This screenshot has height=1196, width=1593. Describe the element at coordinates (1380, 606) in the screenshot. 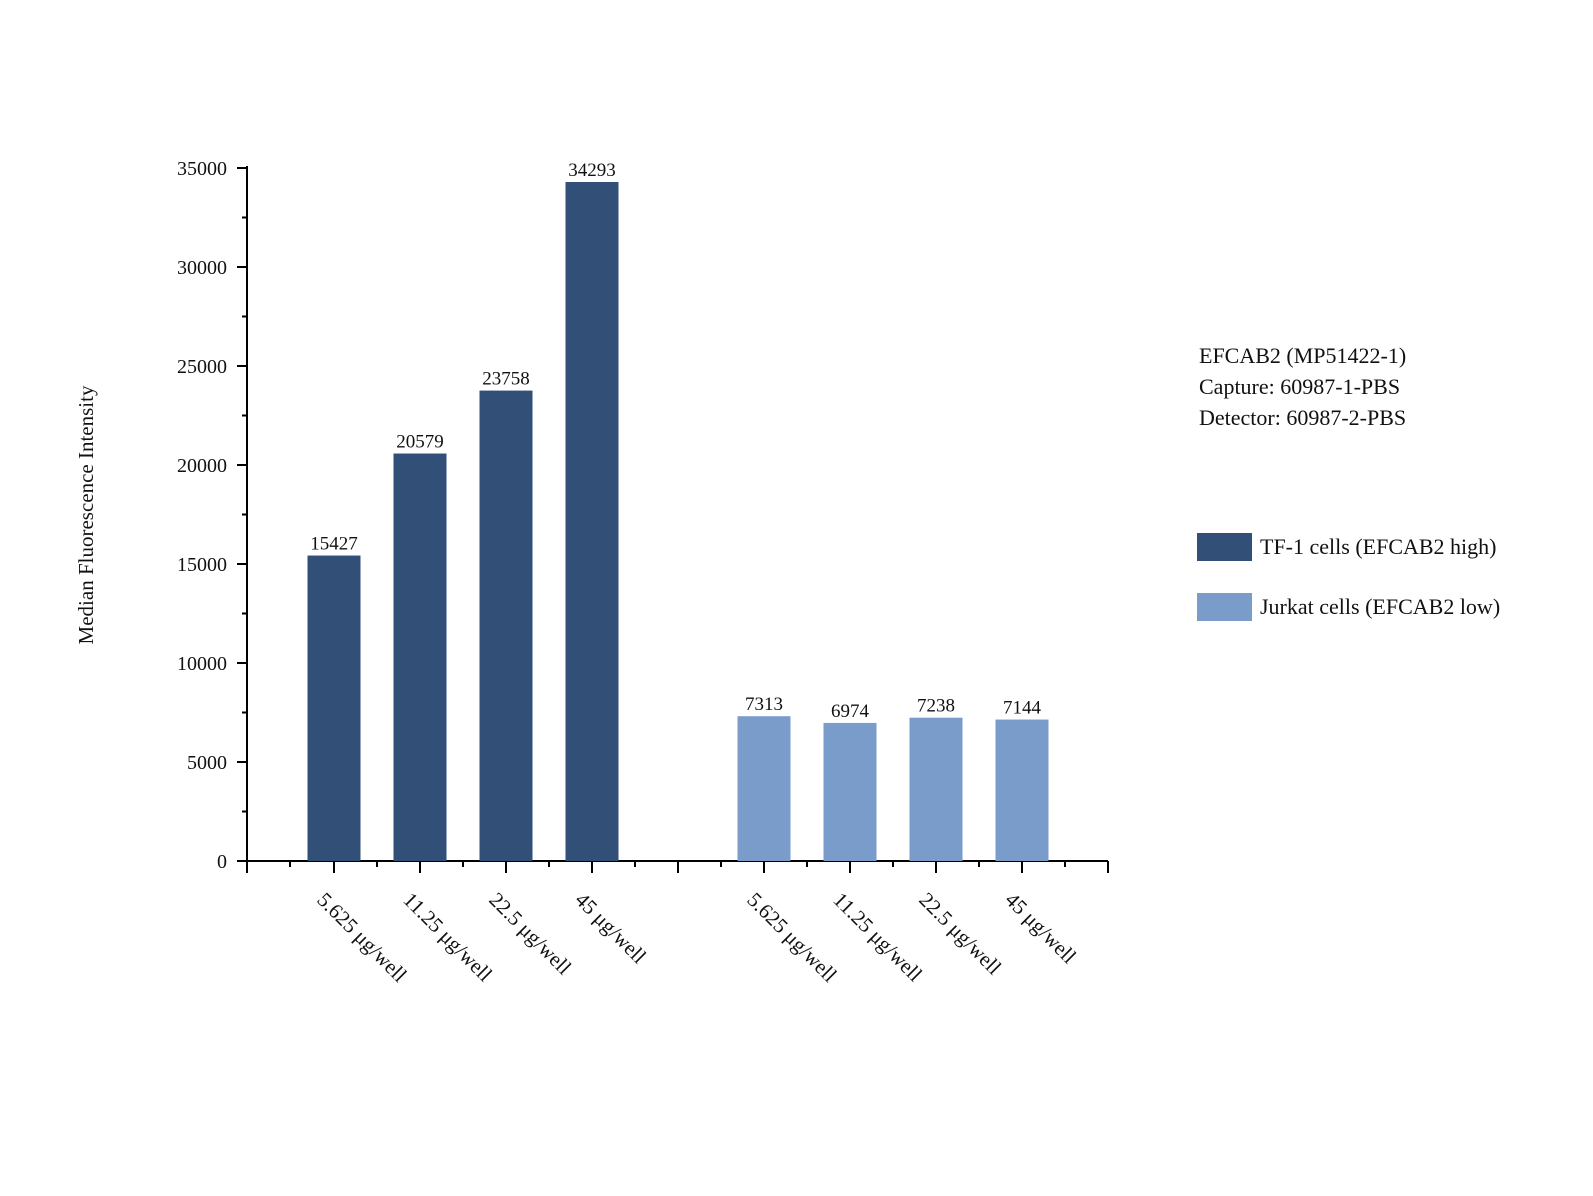

I see `legend-label-jurkat: Jurkat cells (EFCAB2 low)` at that location.